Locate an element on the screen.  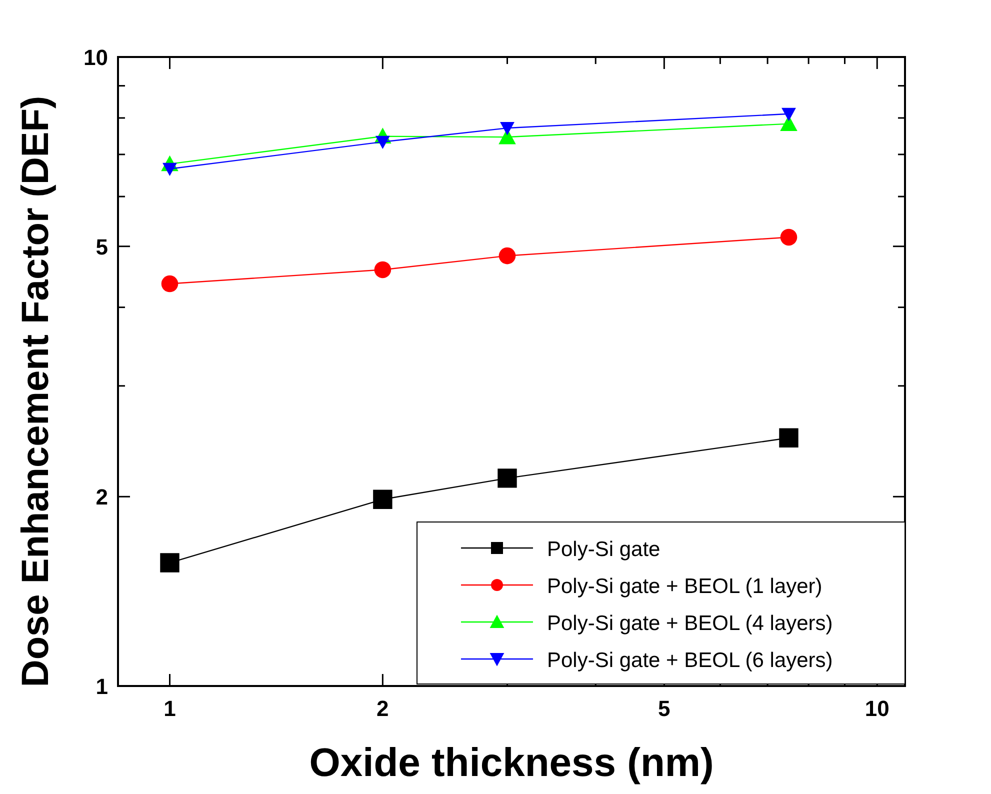
legend-label: Poly-Si gate + BEOL (1 layer) is located at coordinates (684, 586).